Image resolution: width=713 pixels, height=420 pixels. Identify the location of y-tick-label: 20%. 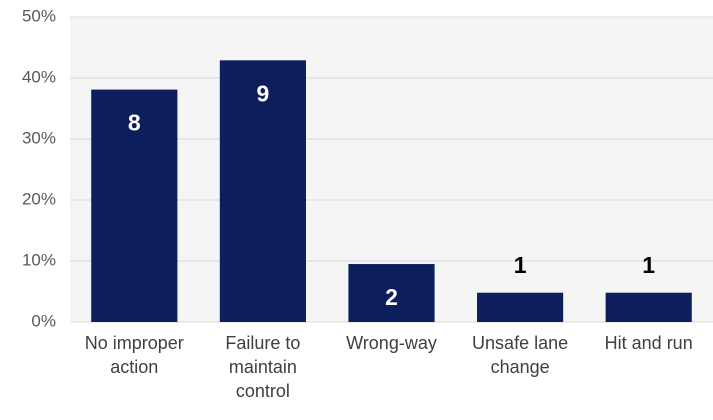
(39, 198).